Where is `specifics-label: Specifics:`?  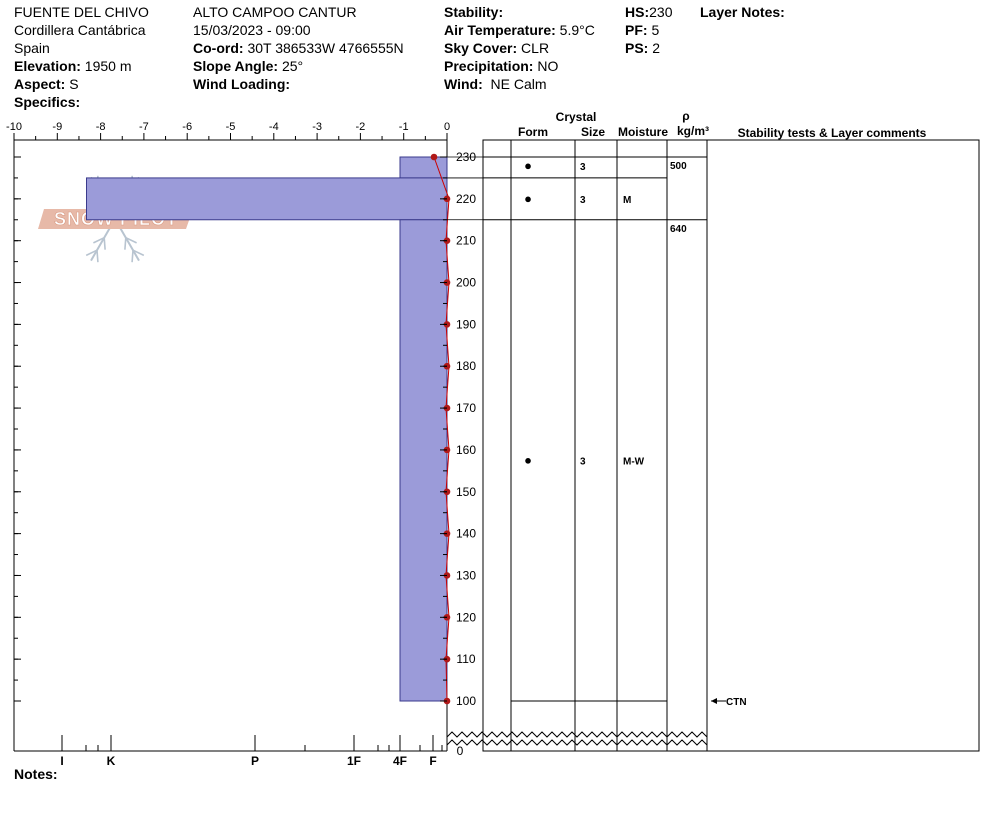 specifics-label: Specifics: is located at coordinates (47, 102).